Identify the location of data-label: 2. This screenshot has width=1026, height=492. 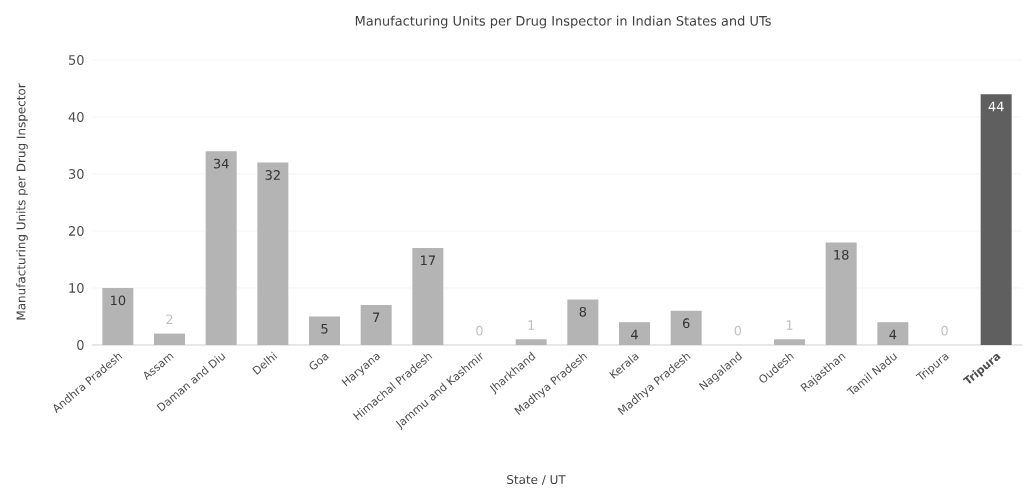
(169, 319).